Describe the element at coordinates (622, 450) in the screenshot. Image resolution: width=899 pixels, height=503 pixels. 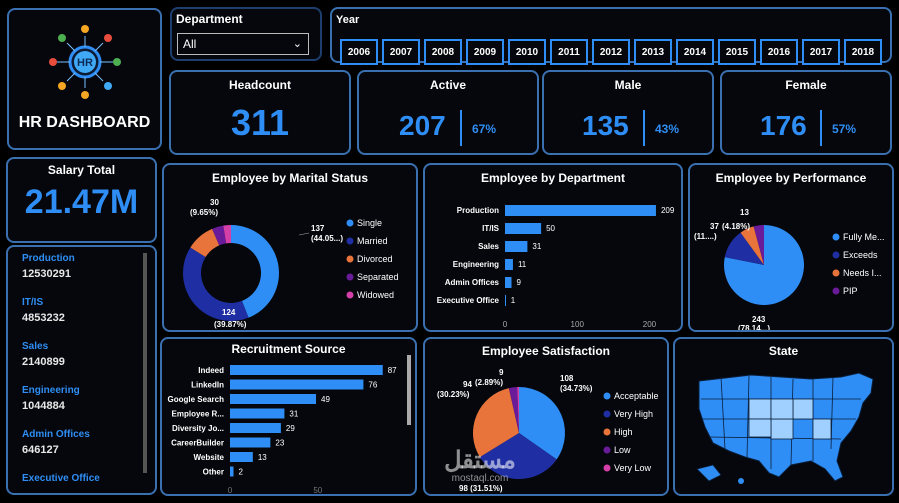
I see `legend-label: Low` at that location.